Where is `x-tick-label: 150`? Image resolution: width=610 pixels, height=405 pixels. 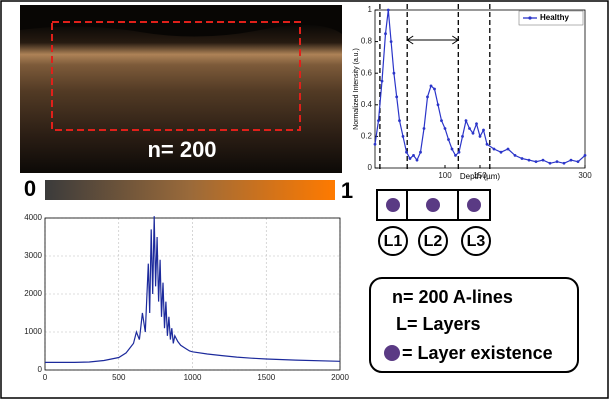
x-tick-label: 150 is located at coordinates (480, 175).